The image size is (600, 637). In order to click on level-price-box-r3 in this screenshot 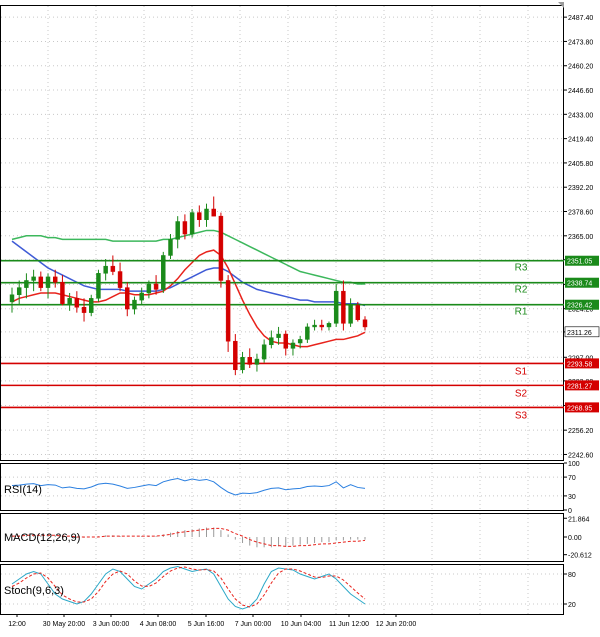, I will do `click(582, 260)`.